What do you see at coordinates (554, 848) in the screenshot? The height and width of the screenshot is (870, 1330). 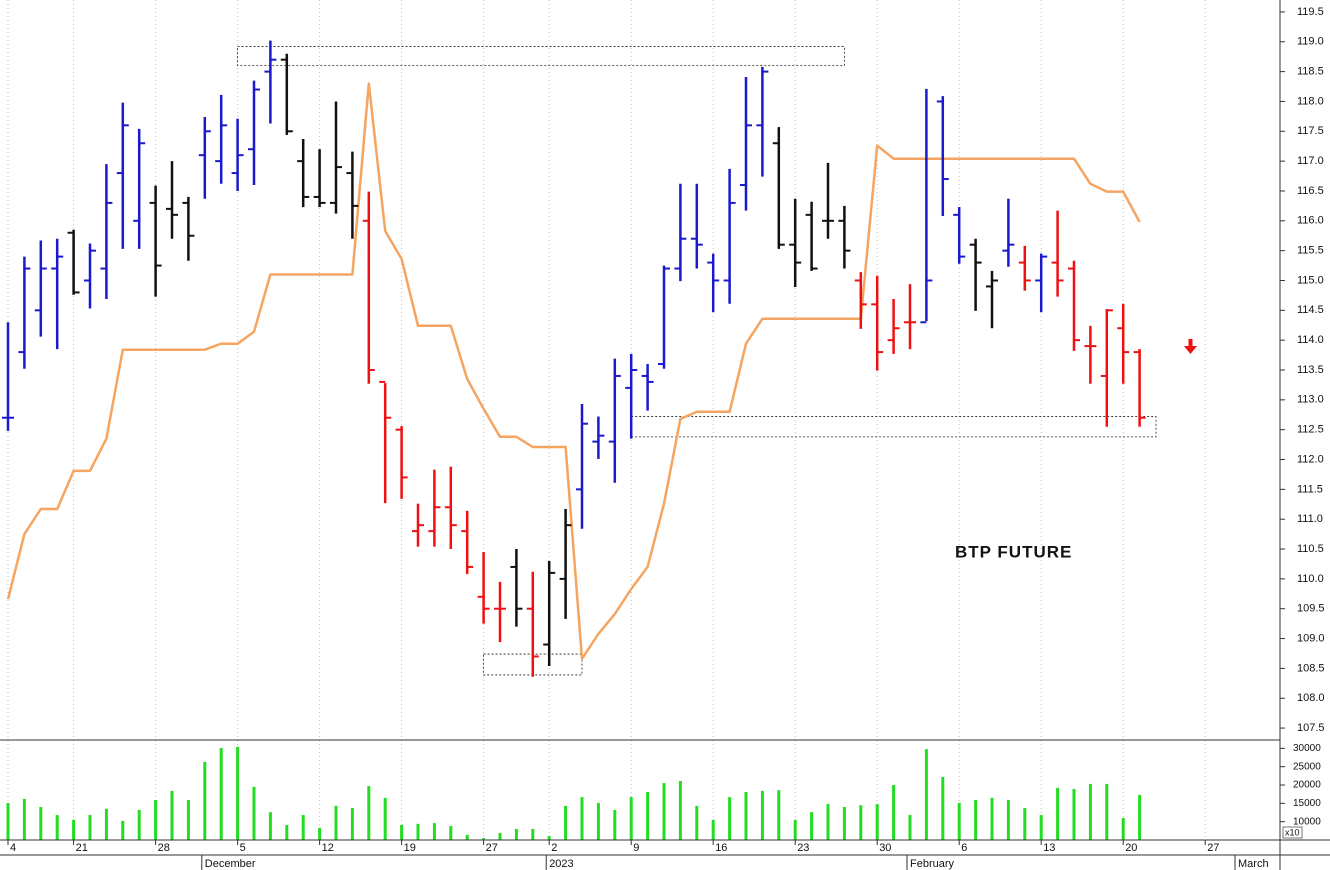 I see `x-tick-label: 2` at bounding box center [554, 848].